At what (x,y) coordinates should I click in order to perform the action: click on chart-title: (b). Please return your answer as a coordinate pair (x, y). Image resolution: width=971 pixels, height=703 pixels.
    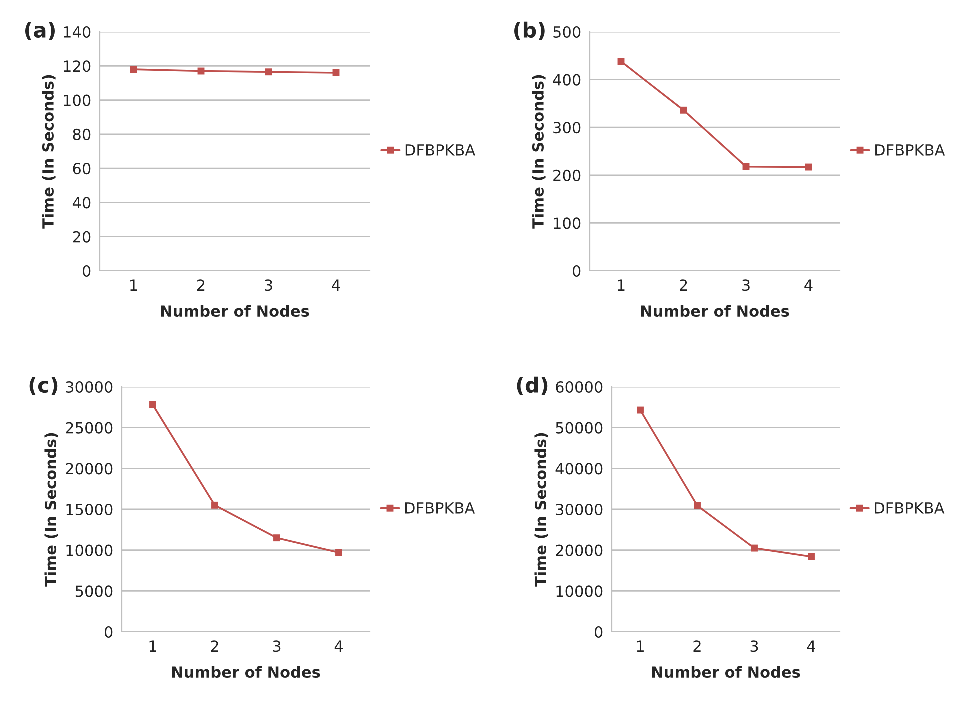
    Looking at the image, I should click on (529, 31).